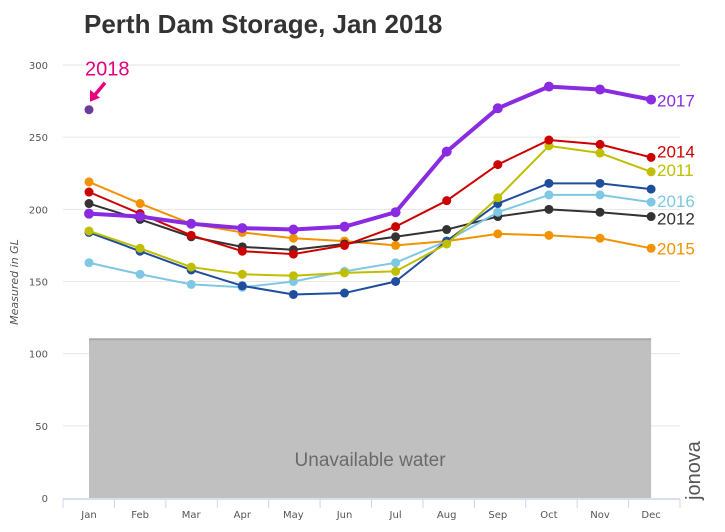  Describe the element at coordinates (88, 515) in the screenshot. I see `x-tick-label: Jan` at that location.